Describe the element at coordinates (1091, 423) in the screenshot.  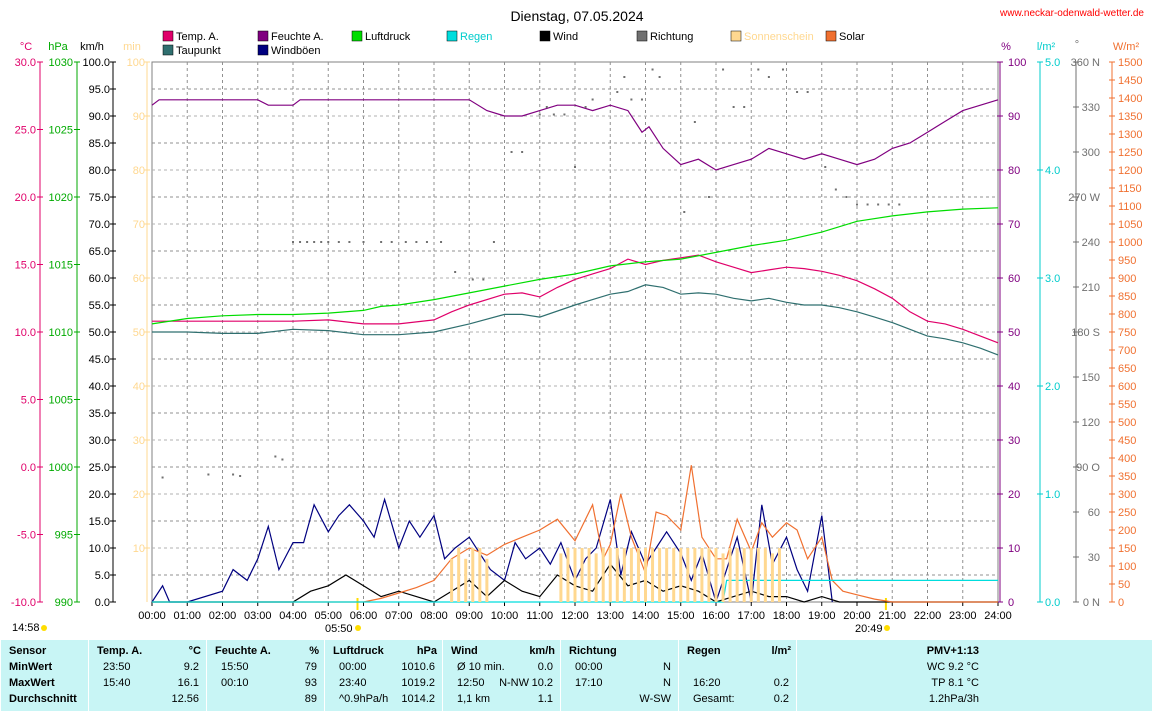
I see `dir-tick-label: 120` at that location.